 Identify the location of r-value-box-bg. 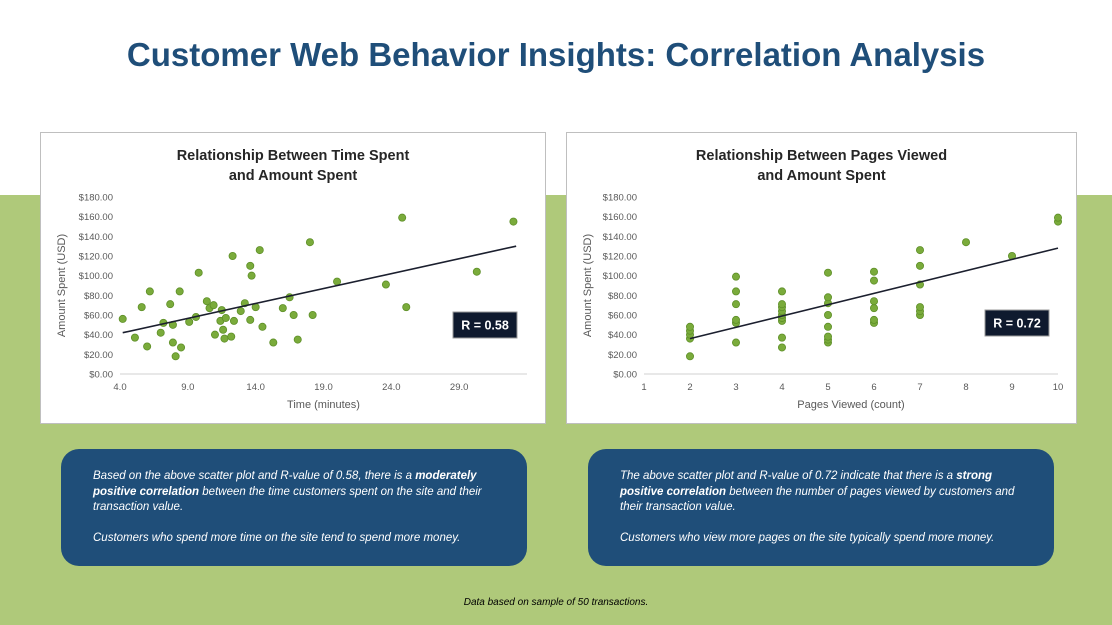
(485, 325).